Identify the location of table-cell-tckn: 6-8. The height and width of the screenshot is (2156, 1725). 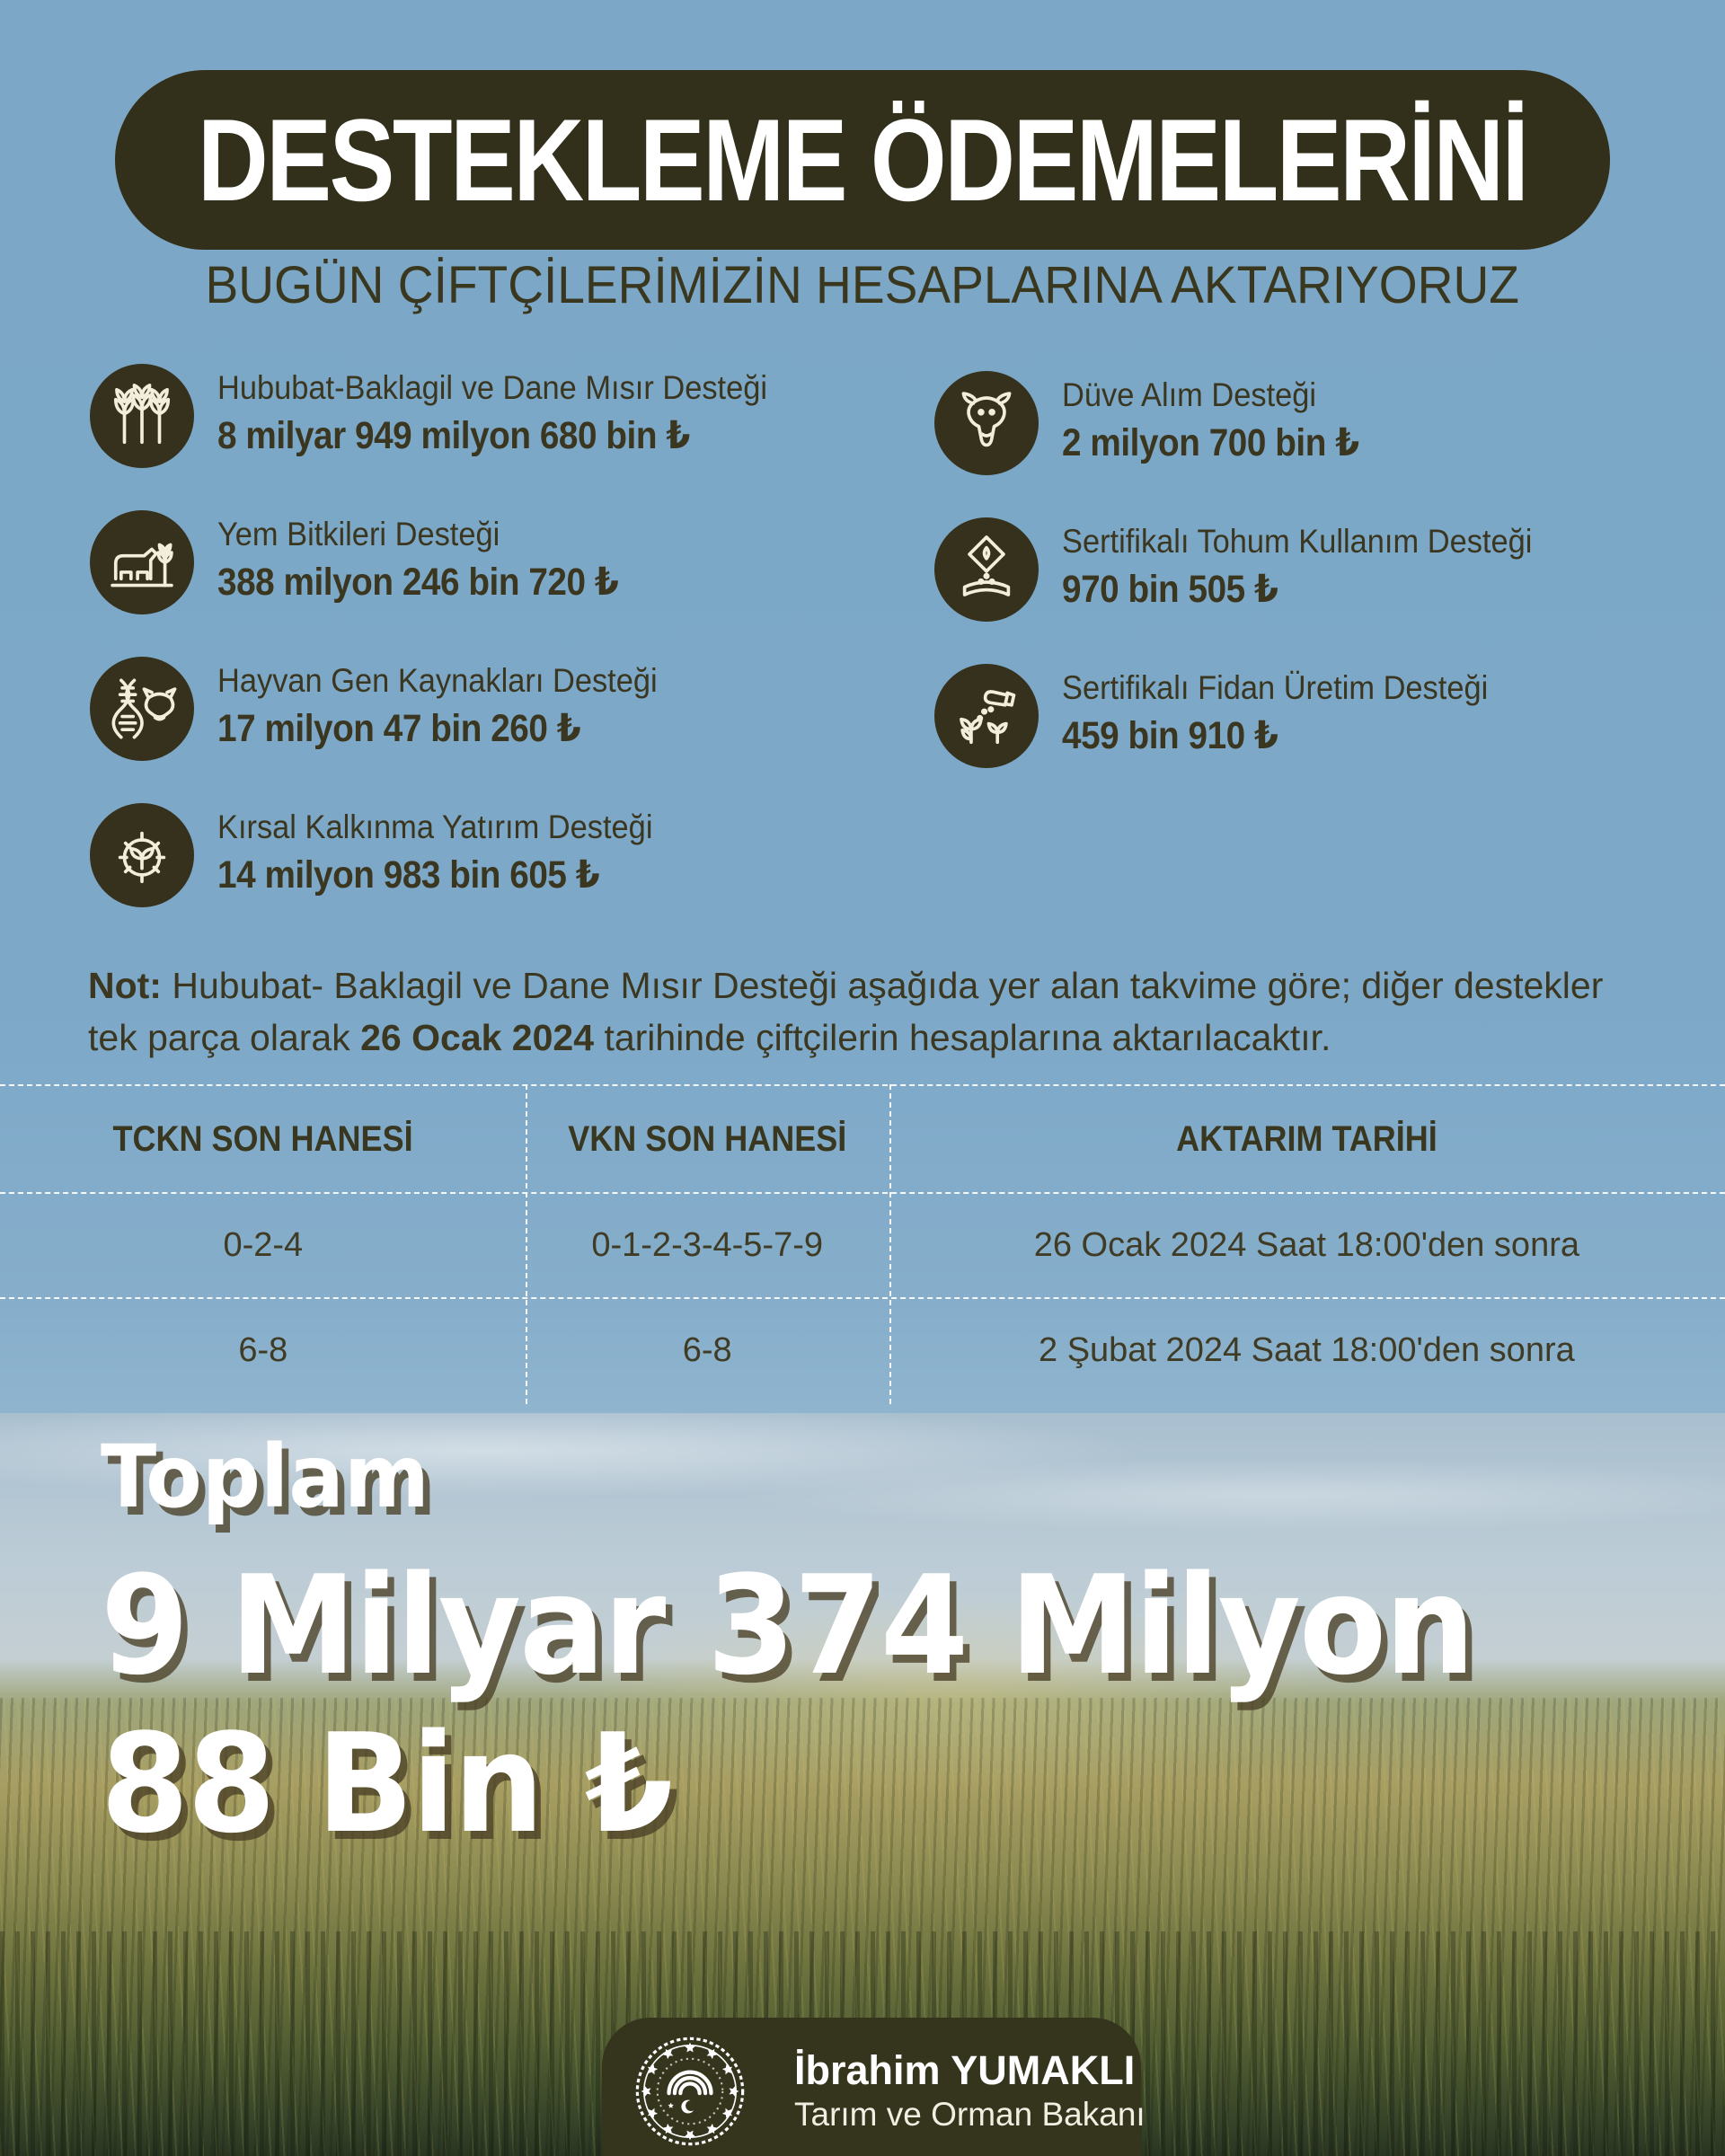
(263, 1350).